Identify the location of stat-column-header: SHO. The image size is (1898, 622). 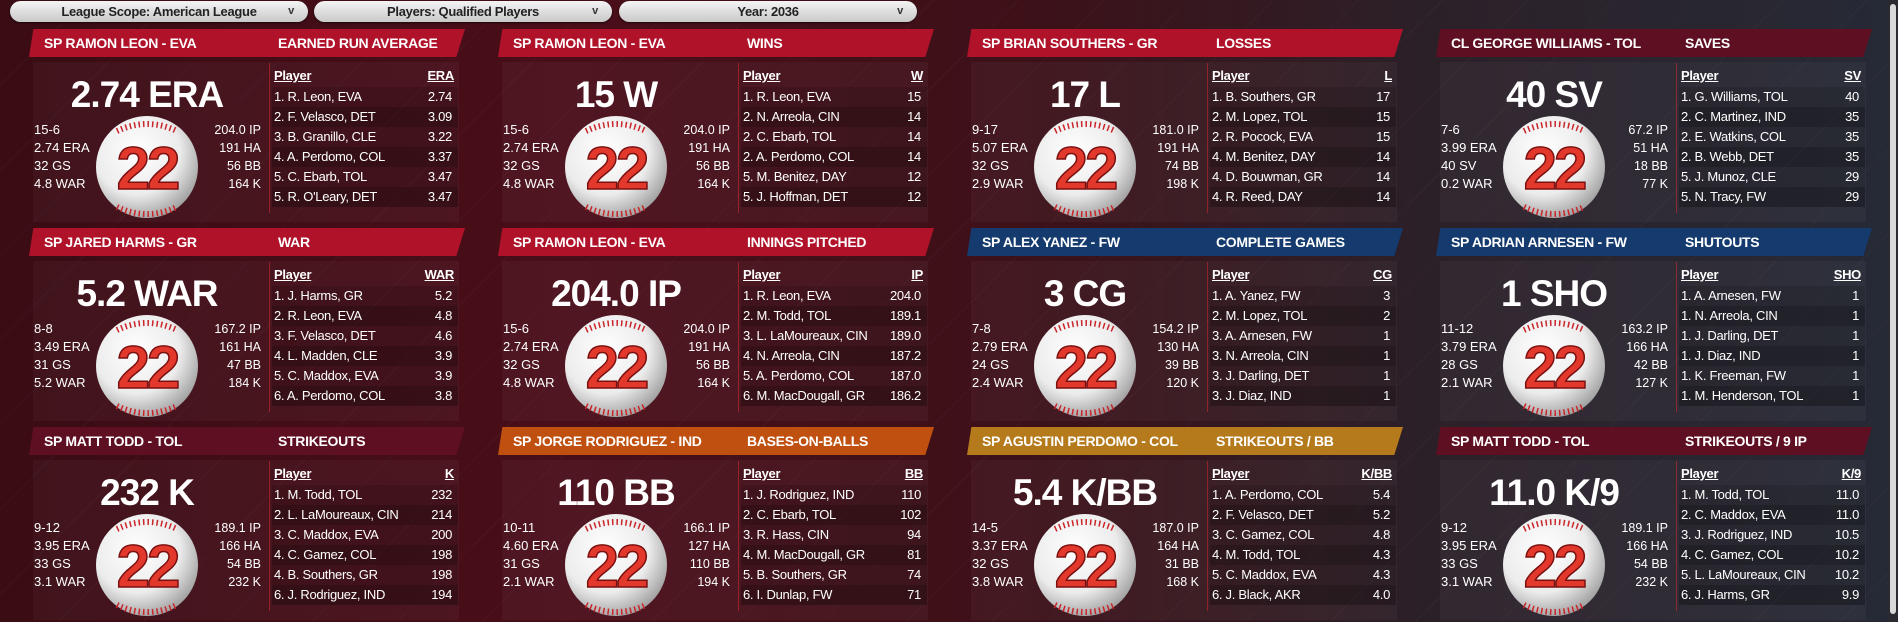
(1847, 274).